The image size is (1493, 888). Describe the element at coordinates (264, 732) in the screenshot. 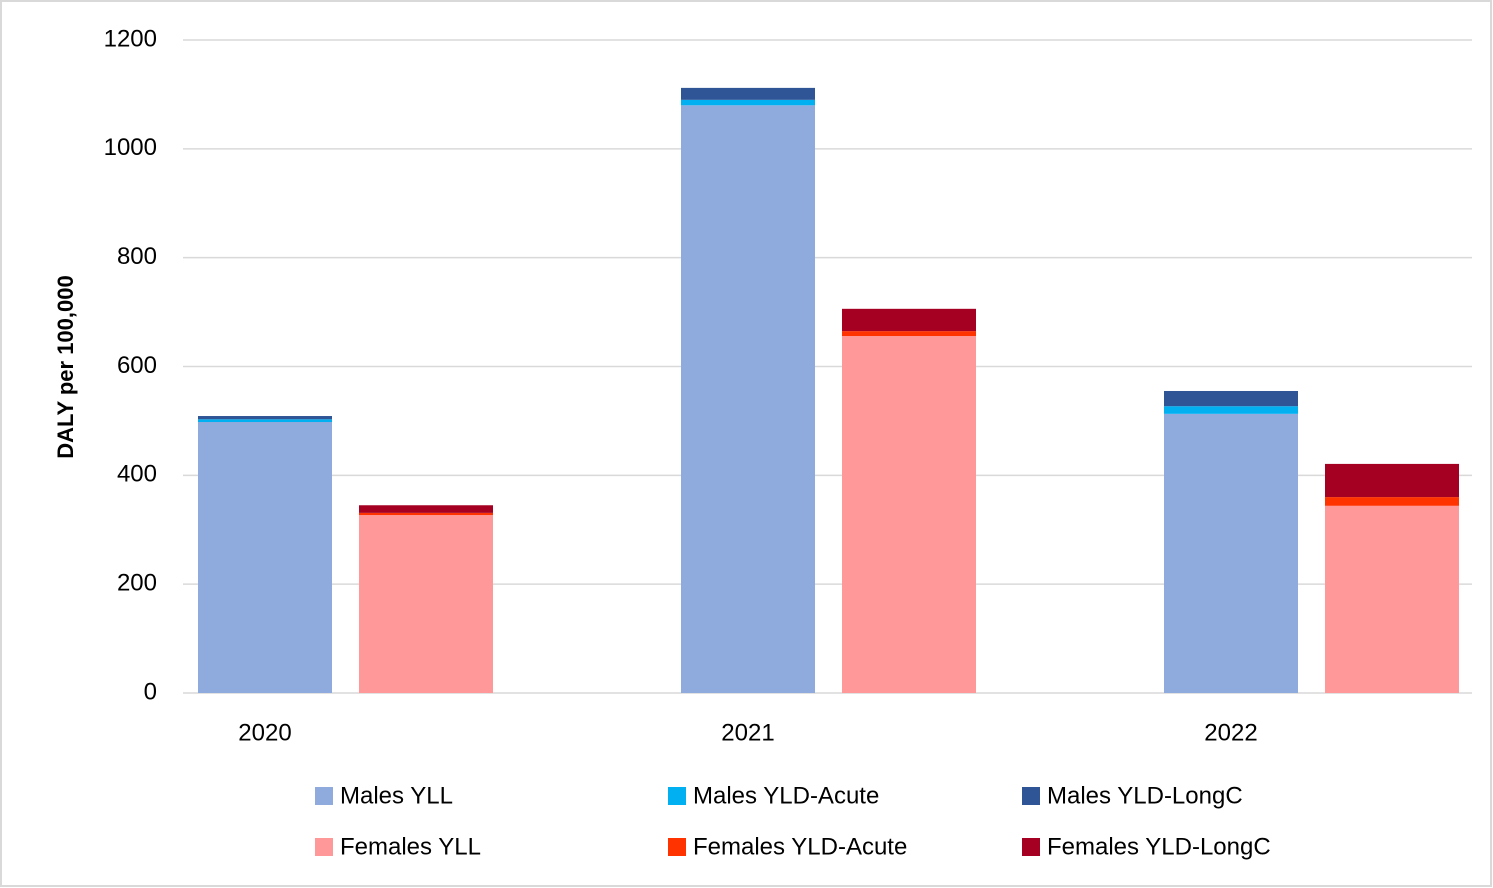

I see `x-tick-label: 2020` at that location.